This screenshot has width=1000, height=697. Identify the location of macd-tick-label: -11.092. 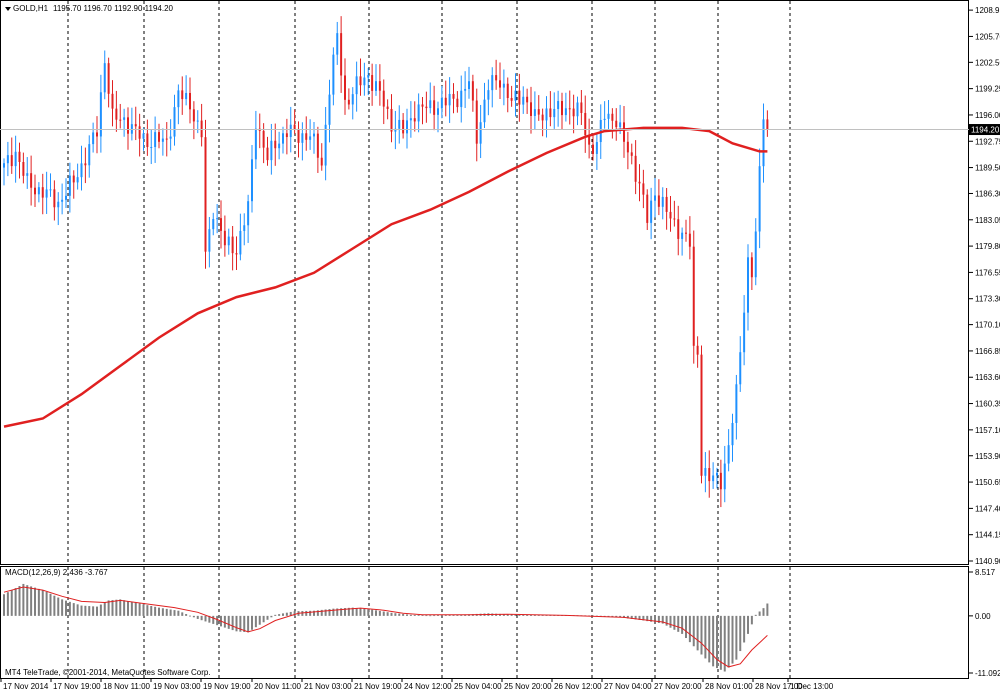
(987, 673).